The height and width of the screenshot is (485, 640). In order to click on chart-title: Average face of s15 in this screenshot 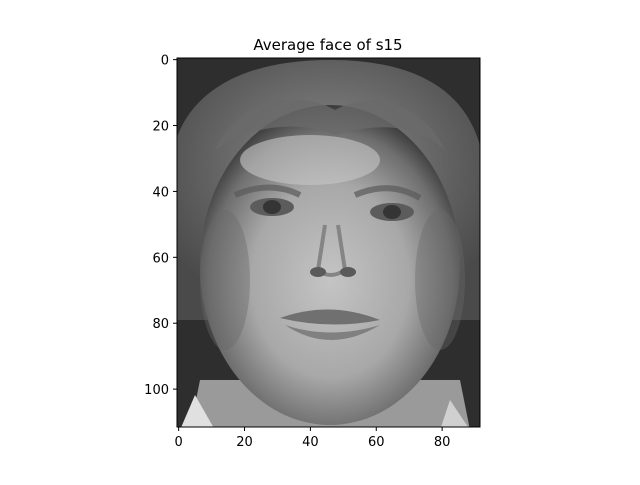, I will do `click(327, 45)`.